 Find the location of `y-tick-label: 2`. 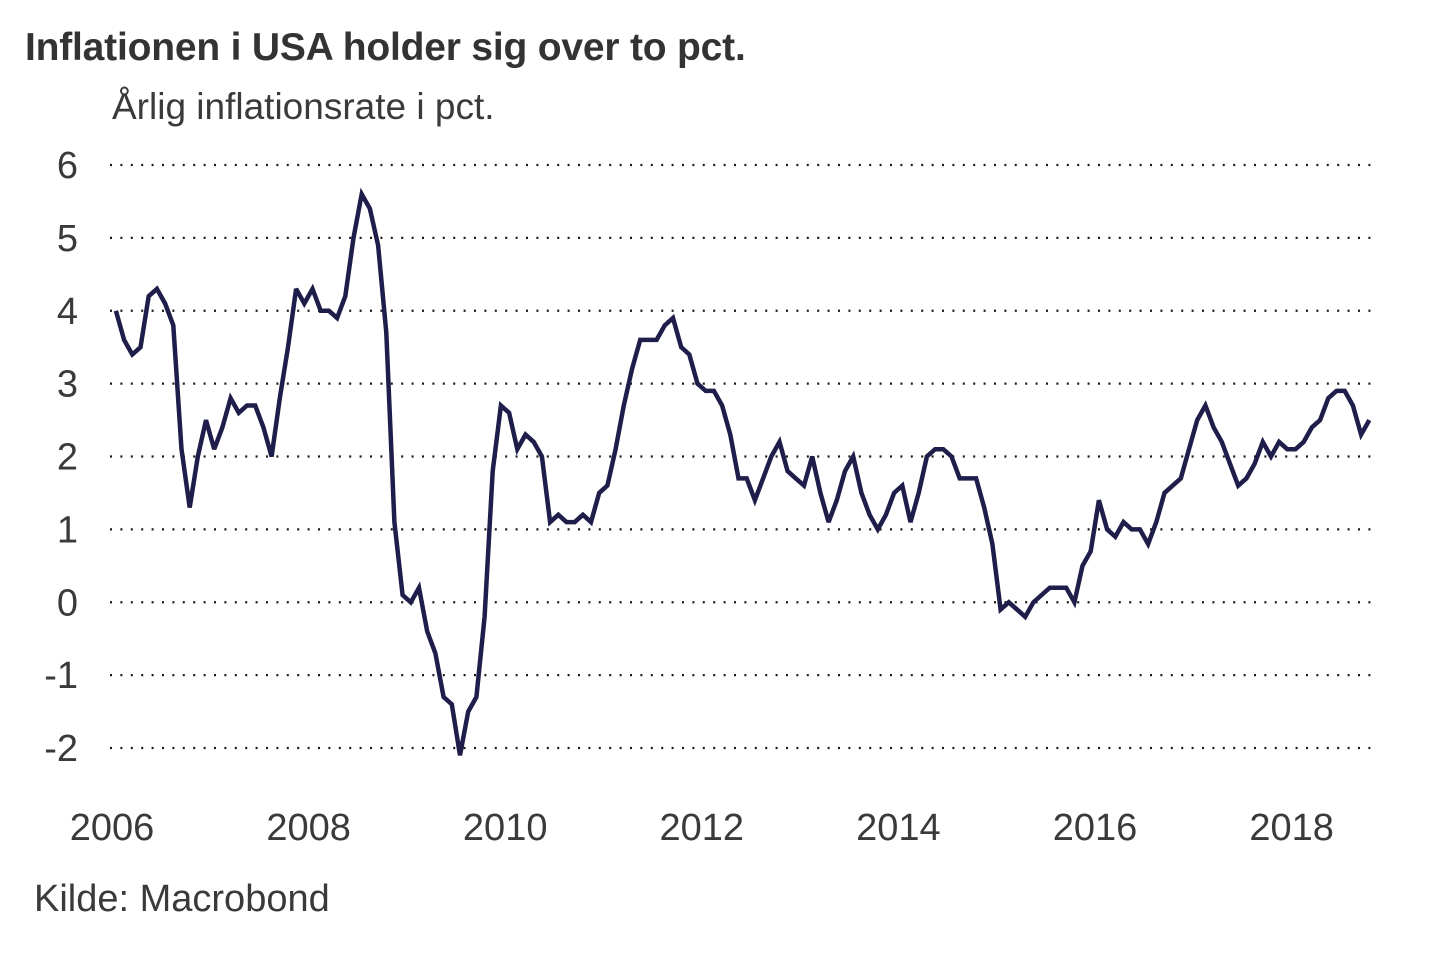

y-tick-label: 2 is located at coordinates (67, 458).